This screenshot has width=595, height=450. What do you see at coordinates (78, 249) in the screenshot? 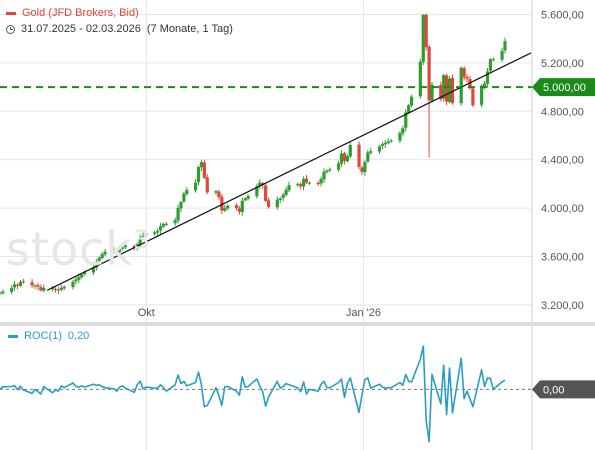
I see `watermark-logo: stock3` at bounding box center [78, 249].